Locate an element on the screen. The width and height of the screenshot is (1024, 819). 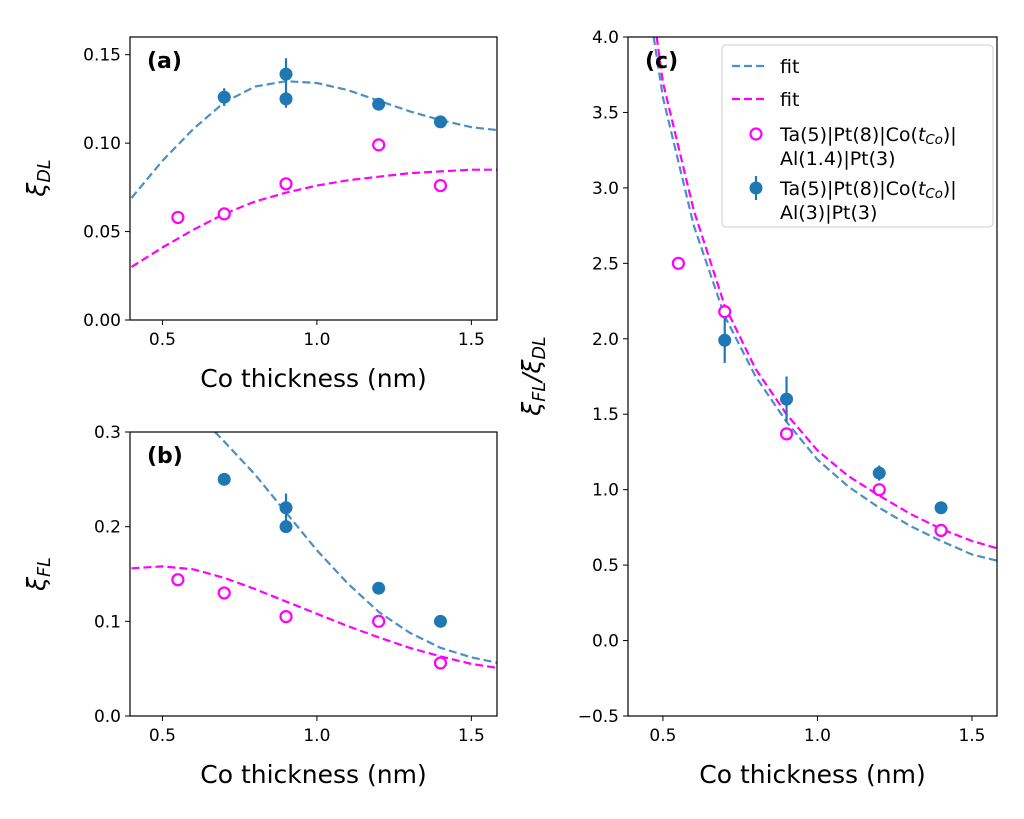
y-tick-label: 0.3 is located at coordinates (107, 433).